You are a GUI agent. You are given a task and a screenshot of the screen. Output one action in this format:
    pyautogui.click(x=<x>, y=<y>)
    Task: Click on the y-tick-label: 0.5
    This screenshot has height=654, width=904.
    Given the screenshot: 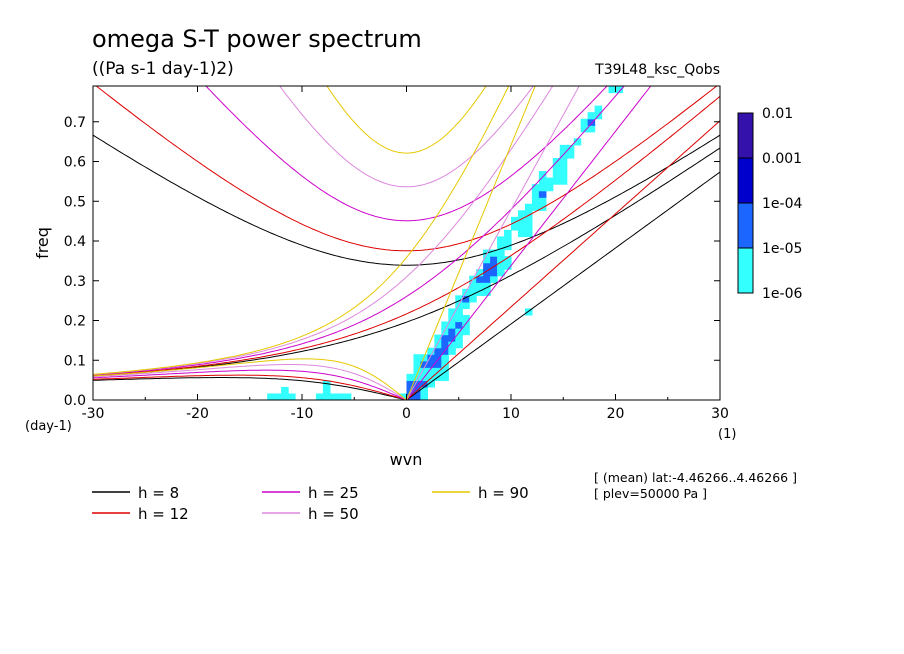 What is the action you would take?
    pyautogui.click(x=75, y=202)
    